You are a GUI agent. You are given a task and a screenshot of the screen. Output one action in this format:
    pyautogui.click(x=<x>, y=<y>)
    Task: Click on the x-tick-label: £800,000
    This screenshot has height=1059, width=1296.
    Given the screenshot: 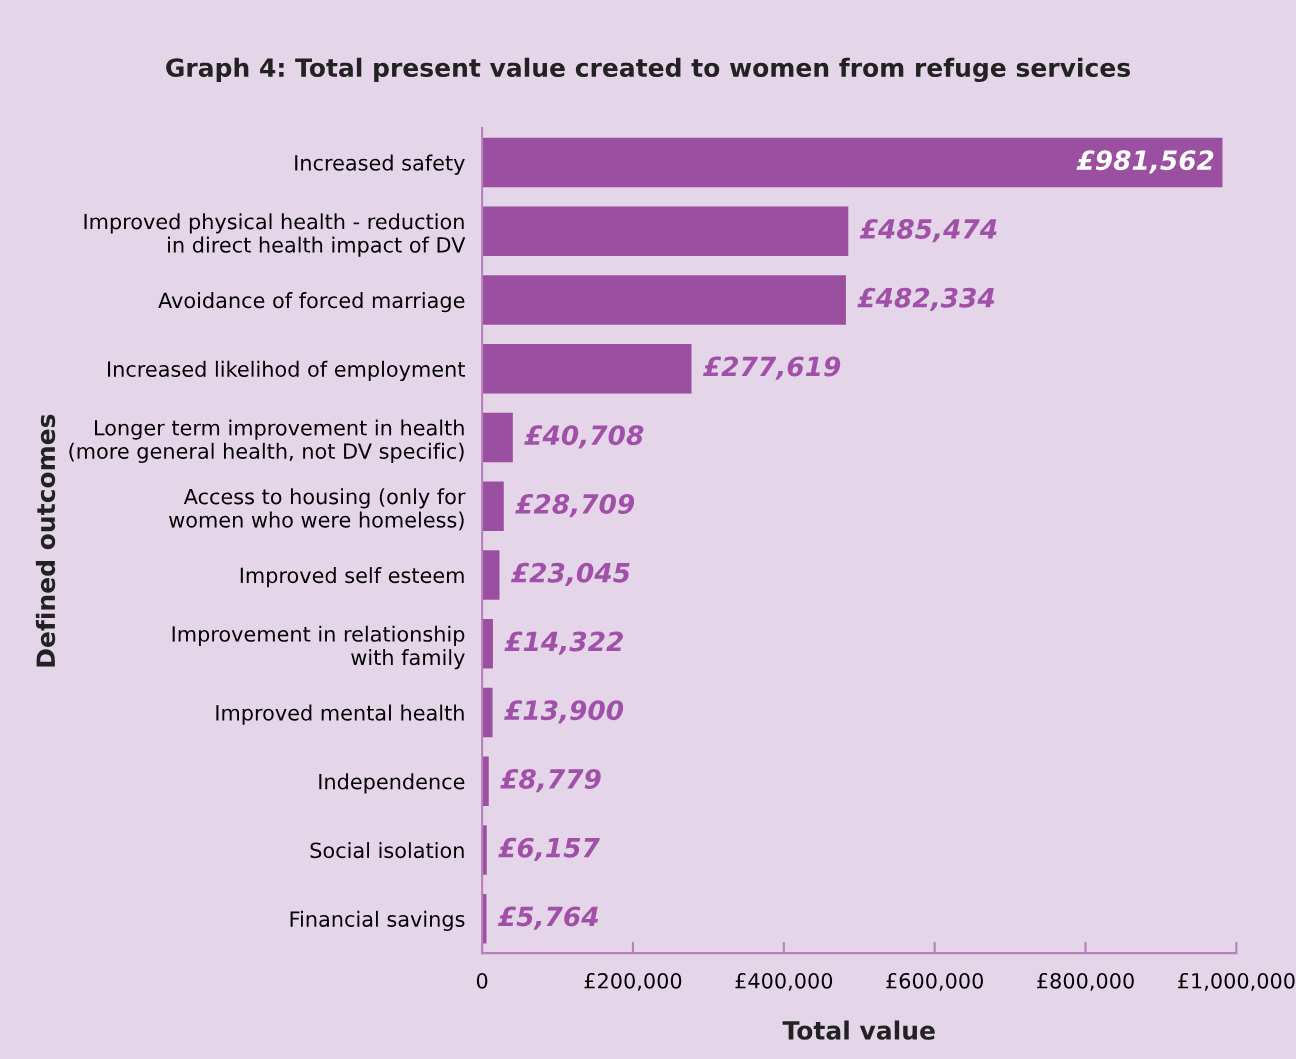 What is the action you would take?
    pyautogui.click(x=1085, y=981)
    